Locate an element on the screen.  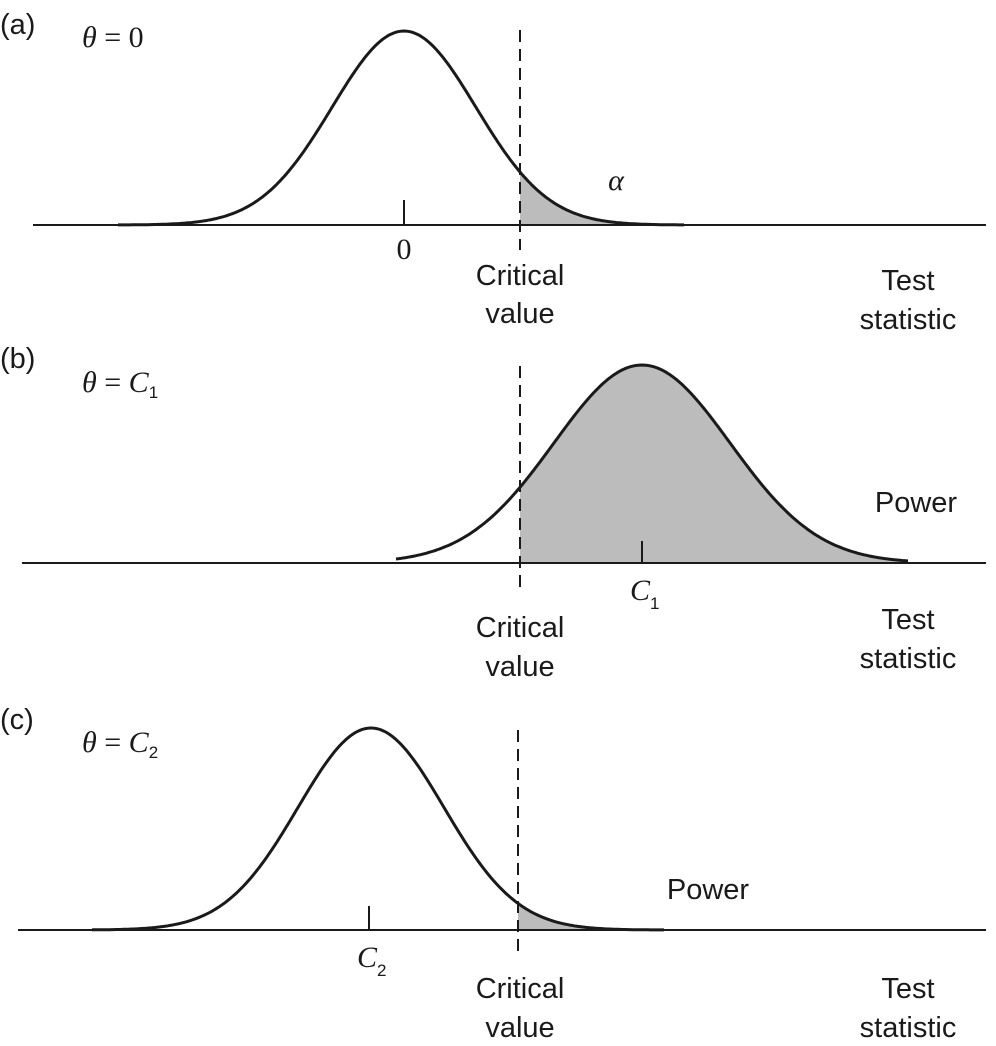
tick-label: C2 is located at coordinates (371, 960).